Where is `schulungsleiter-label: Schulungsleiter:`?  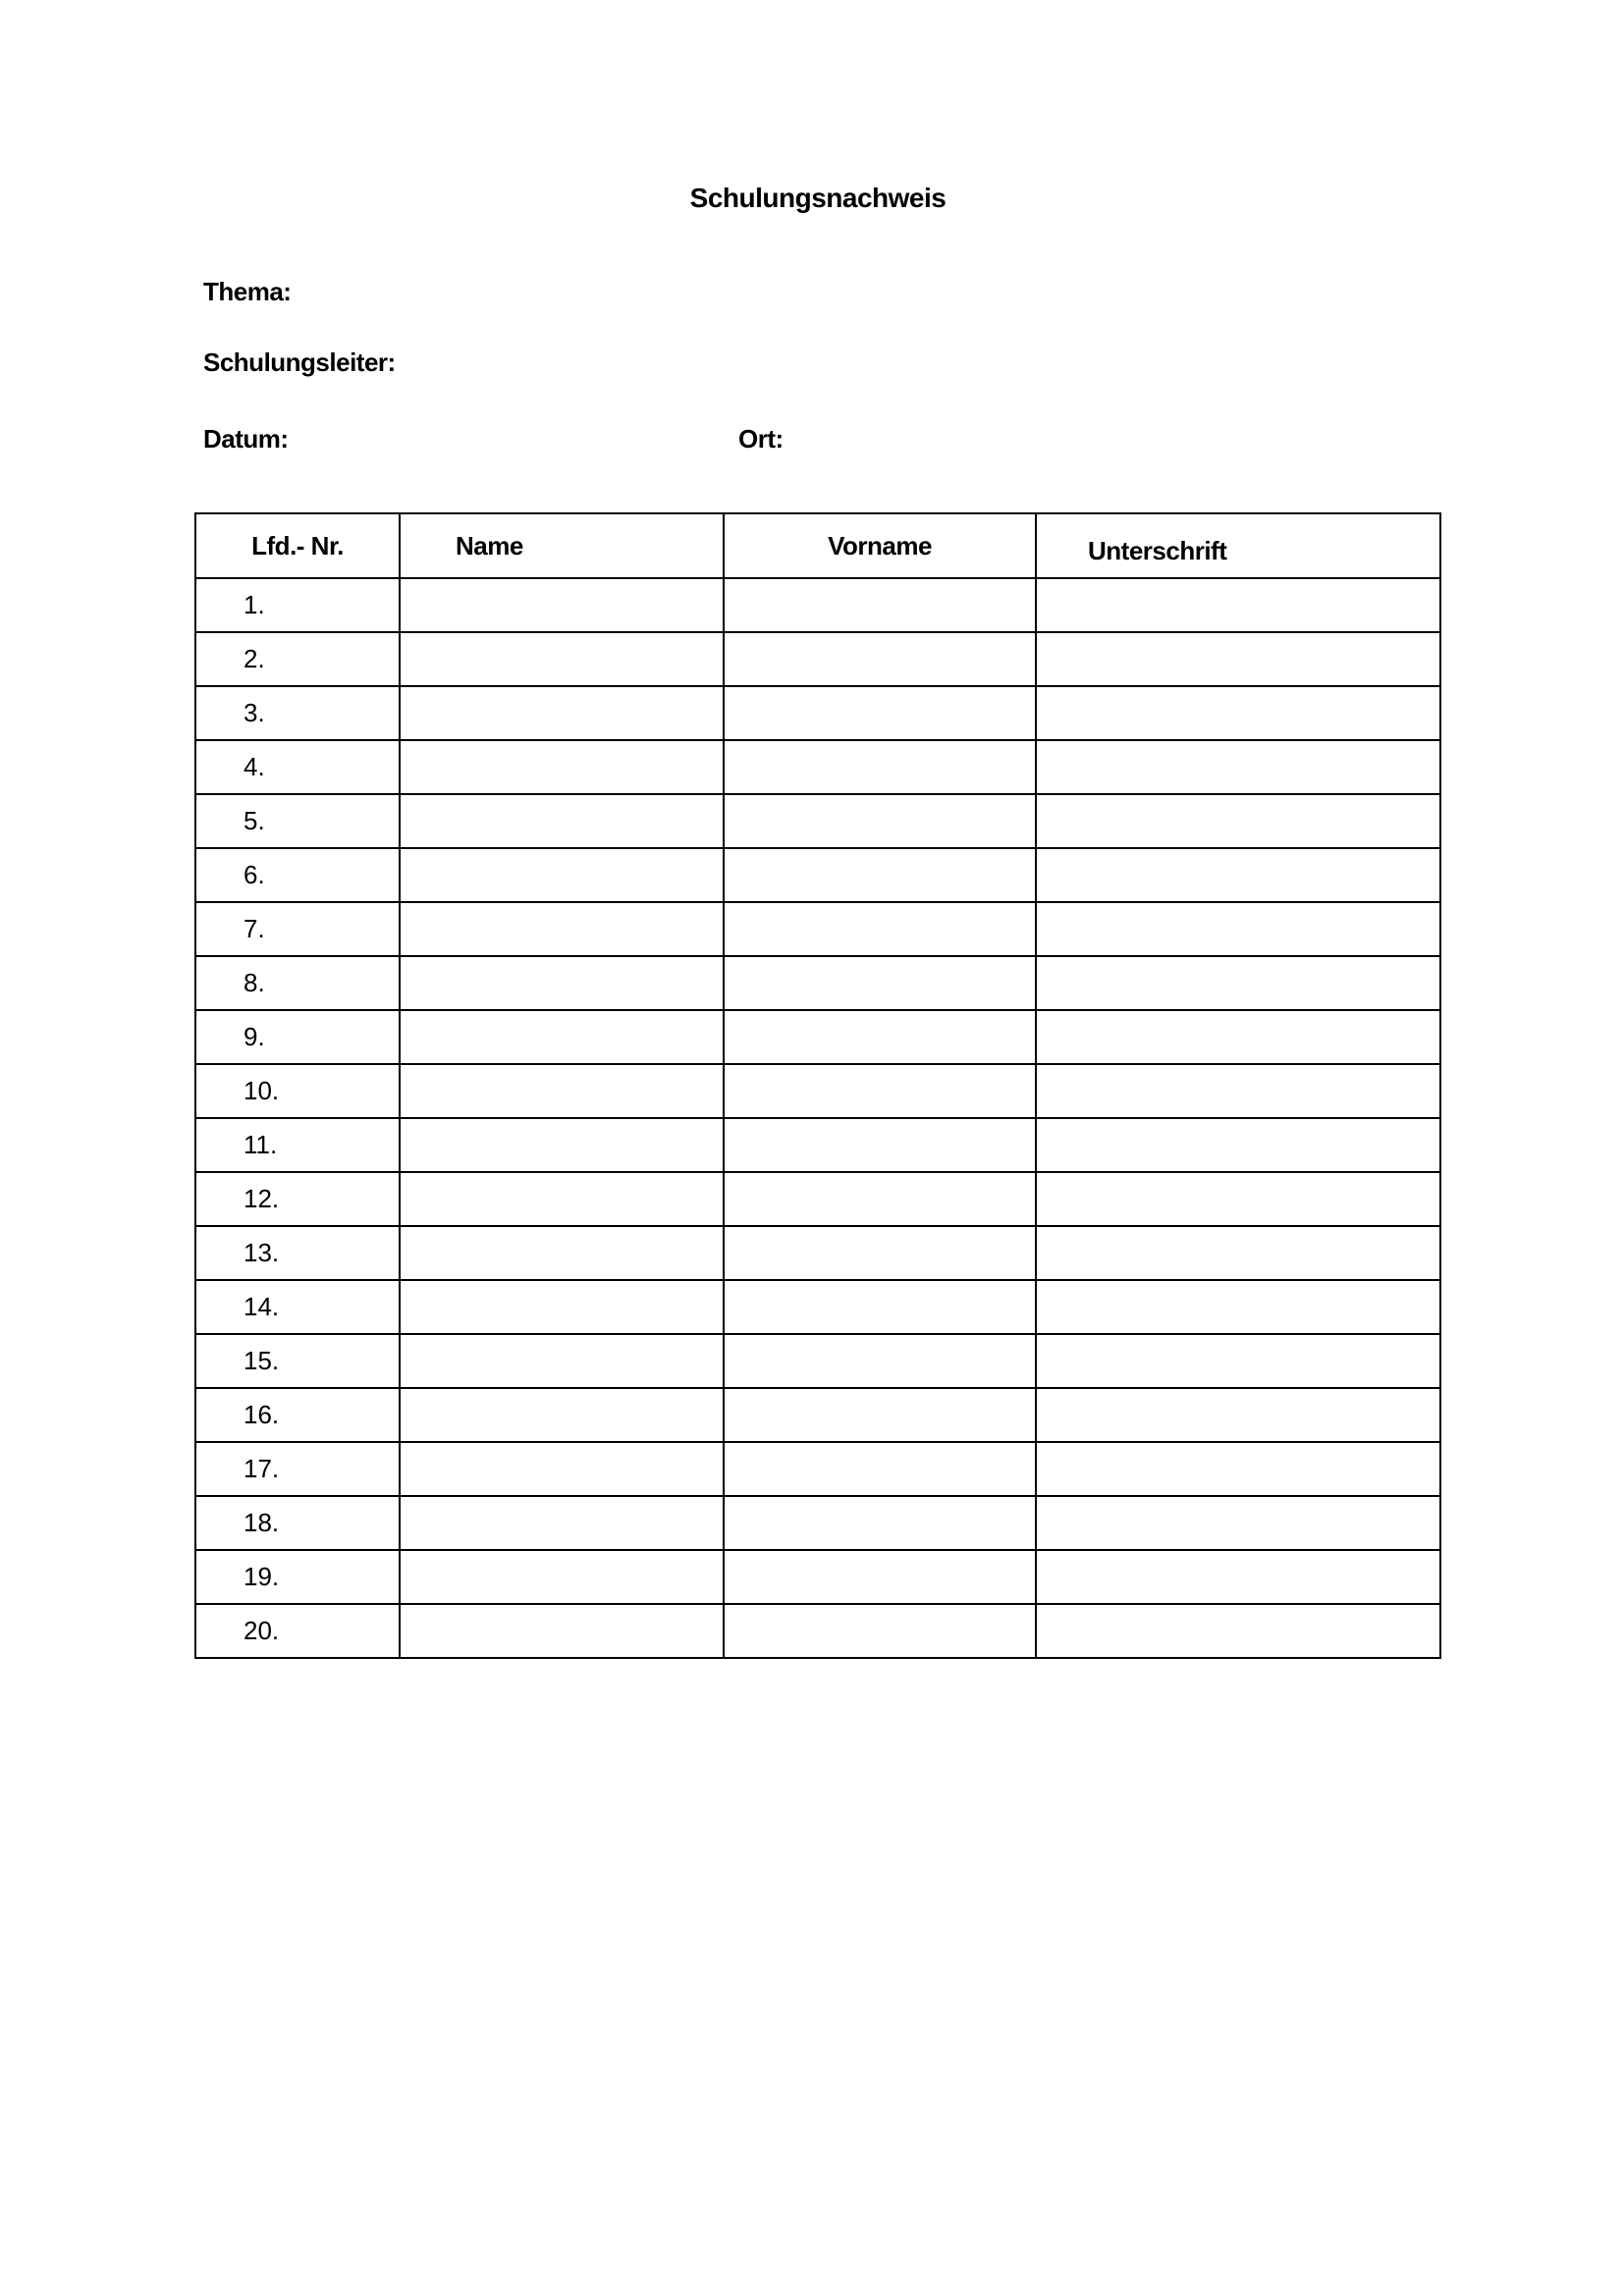 schulungsleiter-label: Schulungsleiter: is located at coordinates (299, 362).